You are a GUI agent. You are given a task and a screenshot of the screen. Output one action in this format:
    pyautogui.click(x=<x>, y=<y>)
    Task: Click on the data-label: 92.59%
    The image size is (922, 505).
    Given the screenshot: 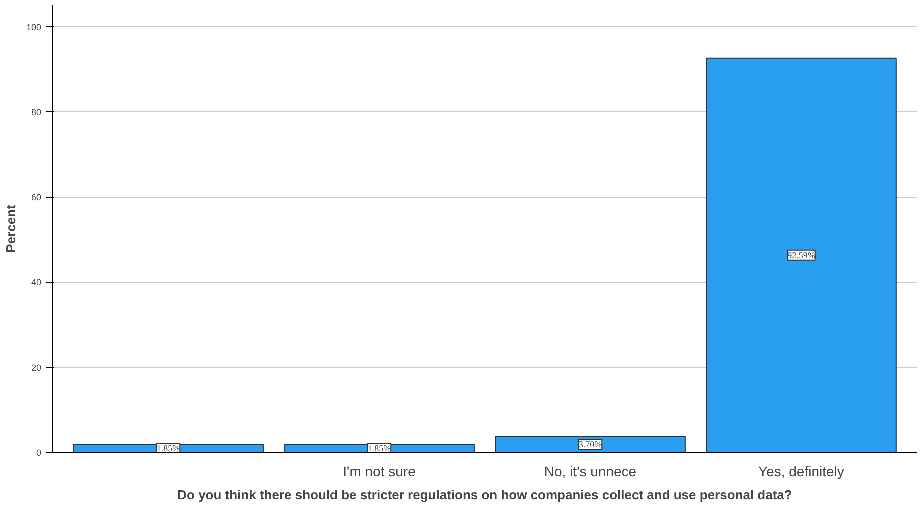 What is the action you would take?
    pyautogui.click(x=802, y=255)
    